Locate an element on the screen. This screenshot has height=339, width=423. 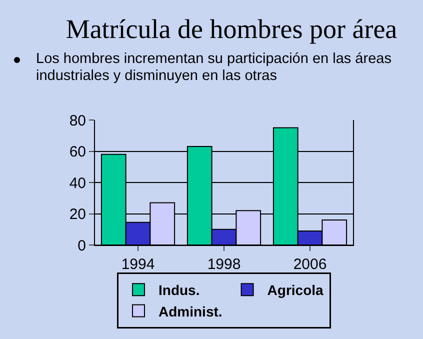
chart-title: Matrícula de hombres por área is located at coordinates (231, 29).